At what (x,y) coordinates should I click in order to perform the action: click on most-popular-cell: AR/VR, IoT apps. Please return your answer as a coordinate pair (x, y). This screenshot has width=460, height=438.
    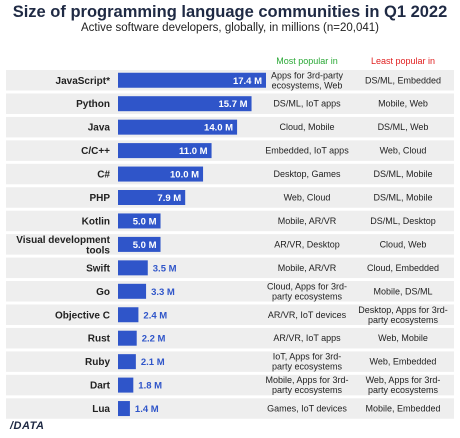
    Looking at the image, I should click on (307, 338).